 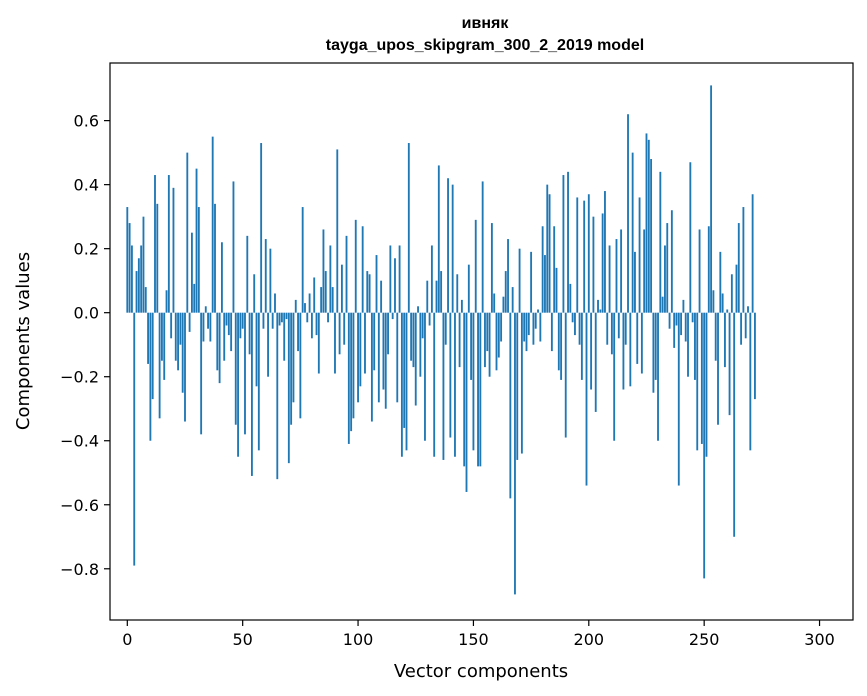 What do you see at coordinates (485, 45) in the screenshot?
I see `chart-subtitle: tayga_upos_skipgram_300_2_2019 model` at bounding box center [485, 45].